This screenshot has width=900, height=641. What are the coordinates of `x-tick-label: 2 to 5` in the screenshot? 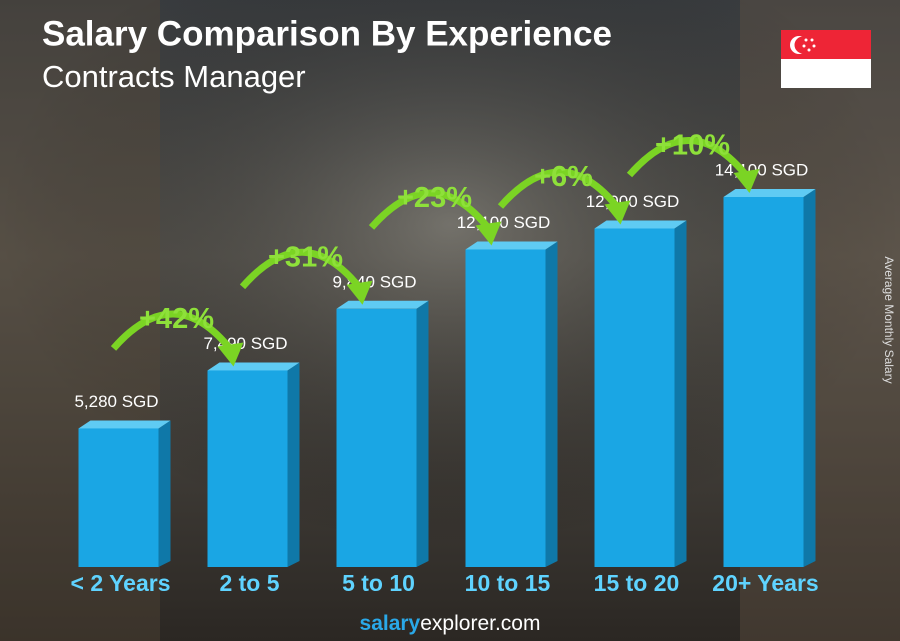 It's located at (249, 583).